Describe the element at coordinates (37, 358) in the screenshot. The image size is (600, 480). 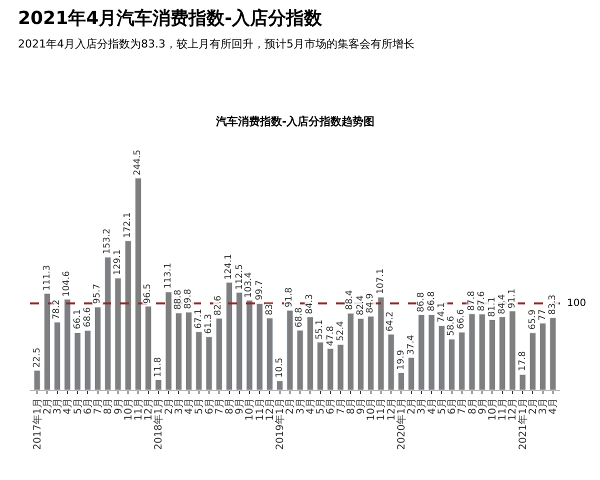
I see `data-label: 22.5` at that location.